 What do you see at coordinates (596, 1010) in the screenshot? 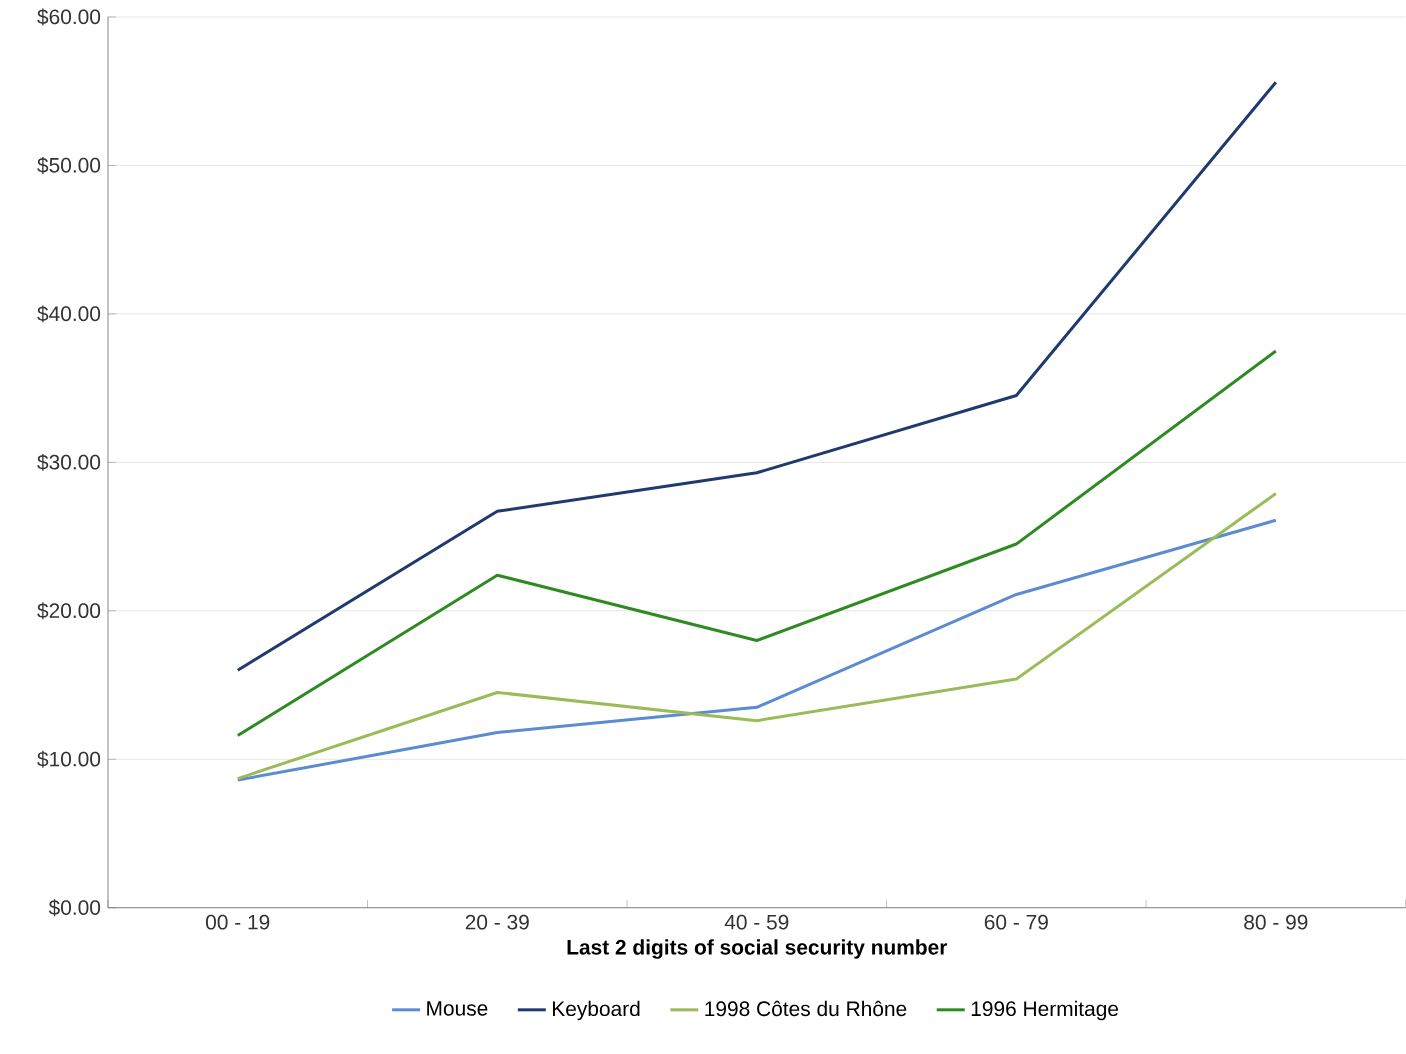
I see `legend-label: Keyboard` at bounding box center [596, 1010].